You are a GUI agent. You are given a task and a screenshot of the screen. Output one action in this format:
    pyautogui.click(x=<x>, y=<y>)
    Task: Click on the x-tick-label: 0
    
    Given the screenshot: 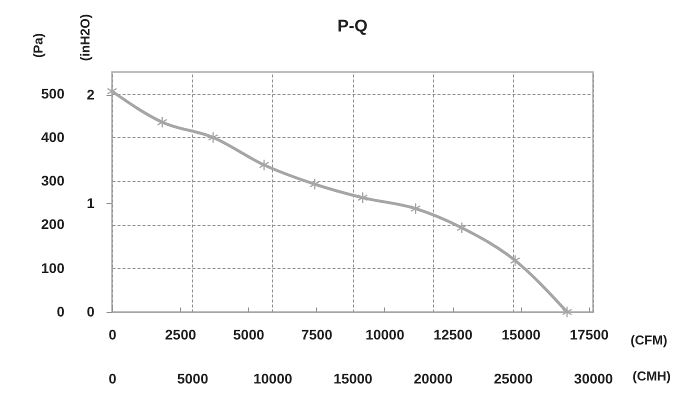 What is the action you would take?
    pyautogui.click(x=112, y=334)
    